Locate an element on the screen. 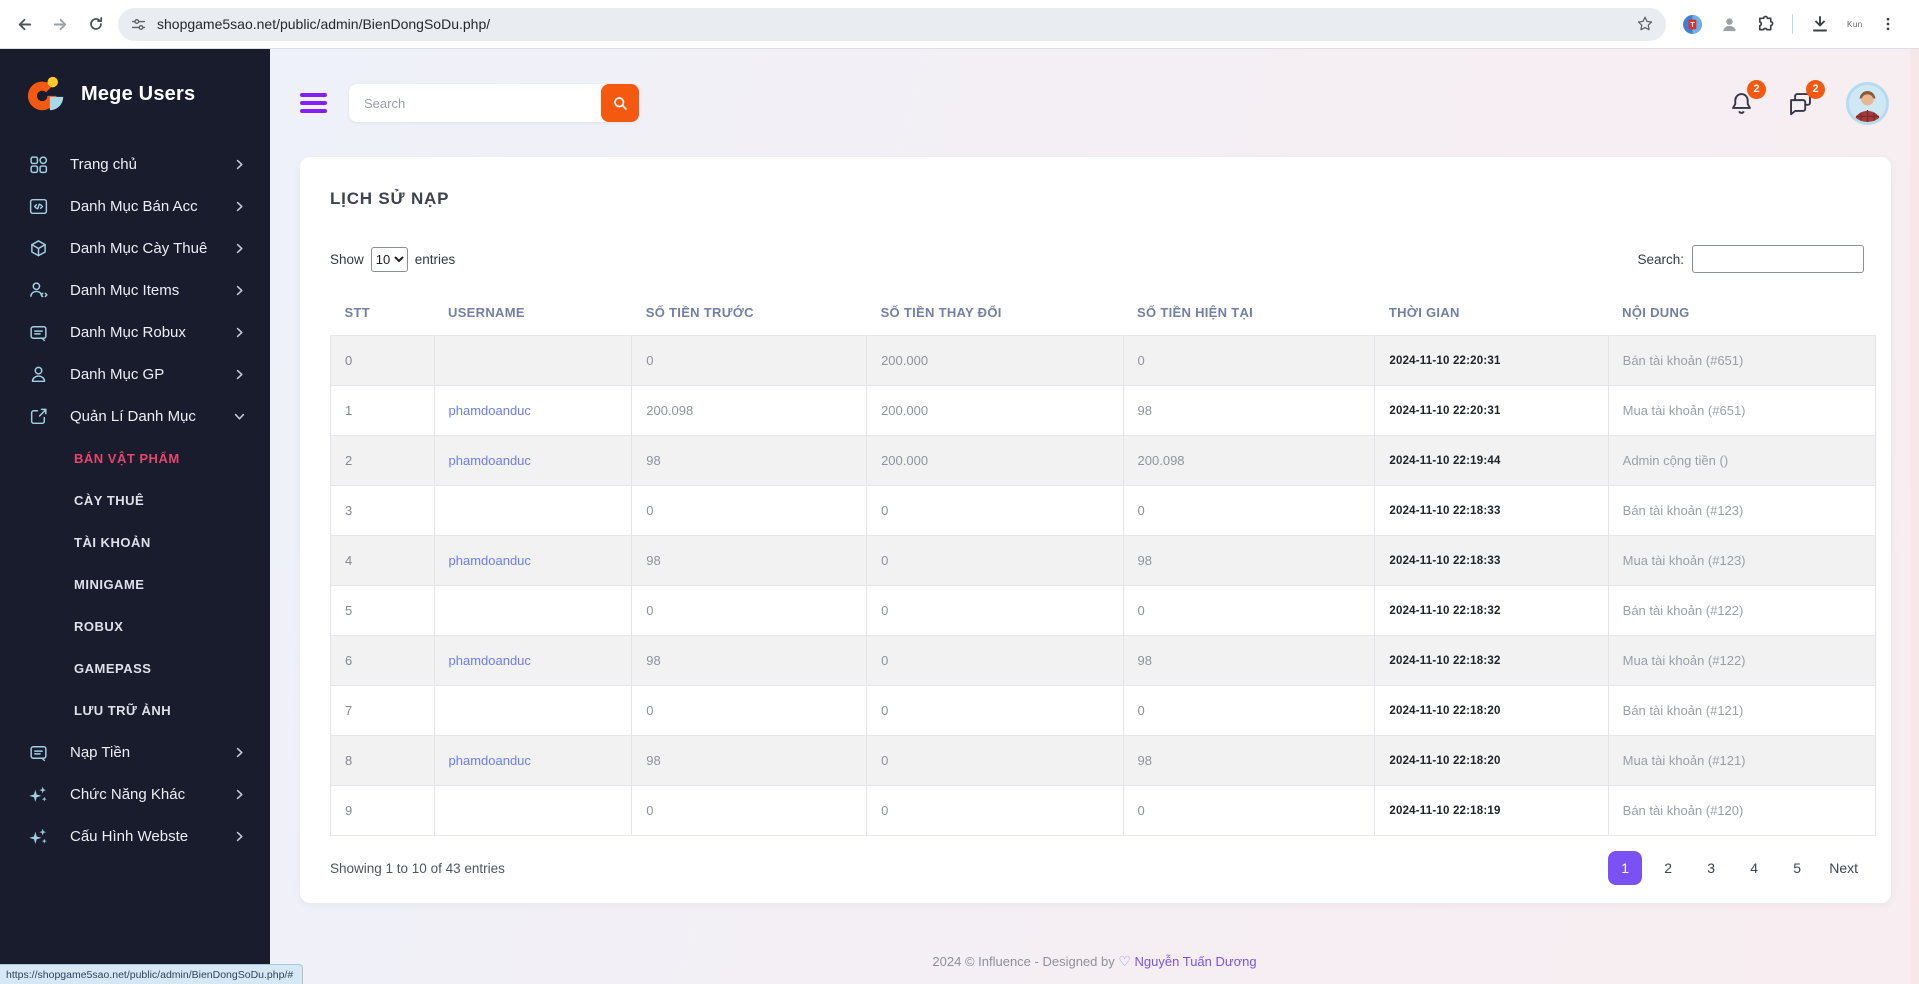  external-icon is located at coordinates (39, 416).